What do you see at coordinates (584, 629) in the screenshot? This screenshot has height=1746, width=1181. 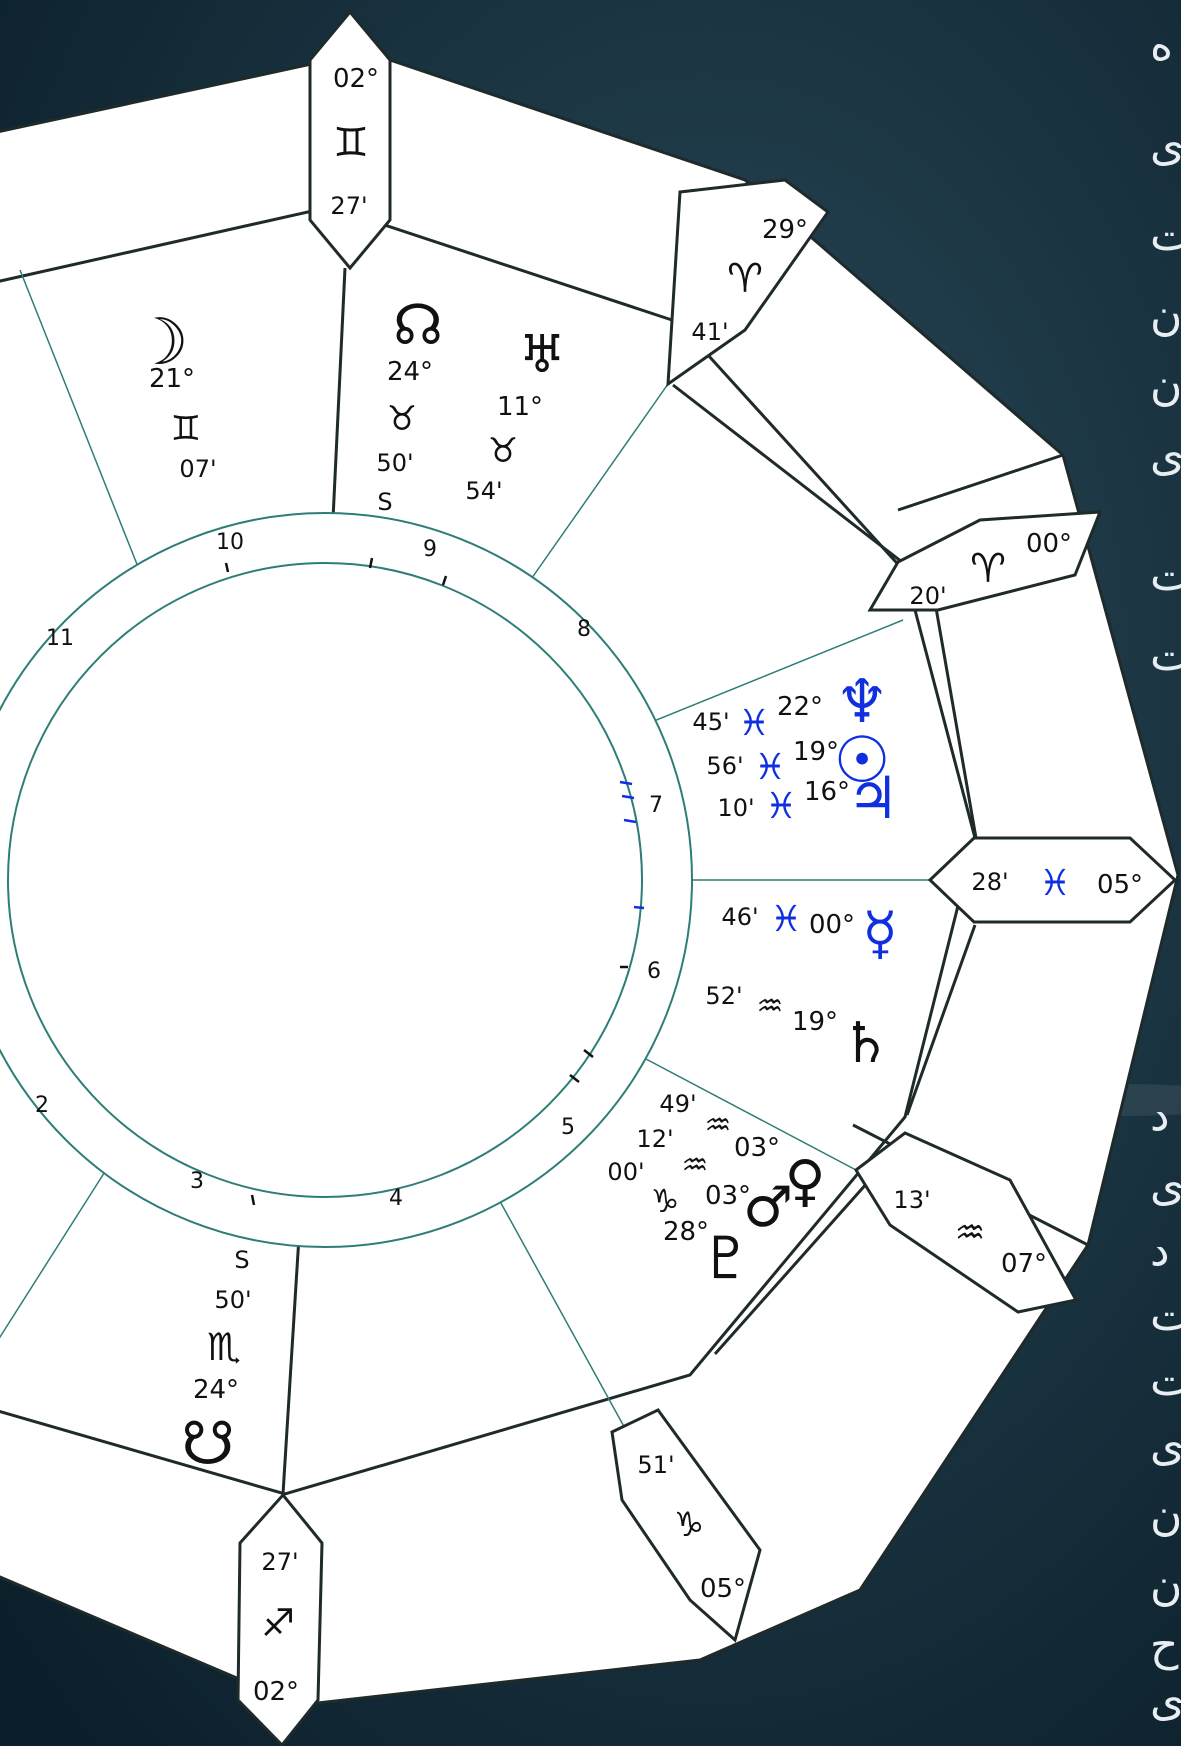 I see `house-number-8: 8` at bounding box center [584, 629].